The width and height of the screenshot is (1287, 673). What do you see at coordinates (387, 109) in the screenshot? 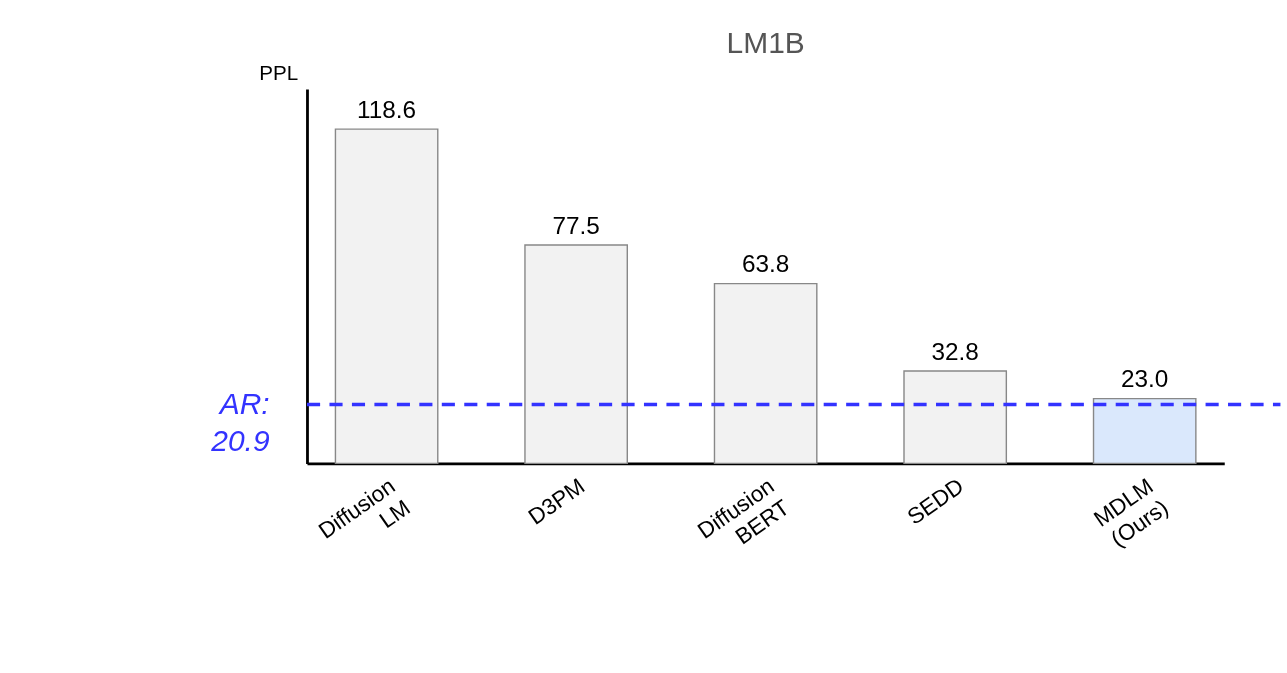
I see `data-label: 118.6` at bounding box center [387, 109].